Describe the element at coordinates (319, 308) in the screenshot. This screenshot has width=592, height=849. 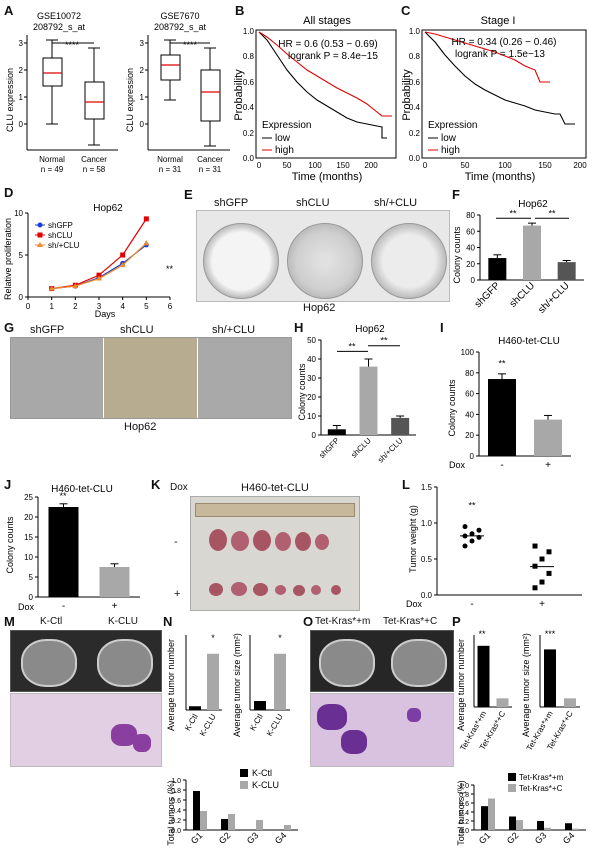
I see `e-caption: Hop62` at that location.